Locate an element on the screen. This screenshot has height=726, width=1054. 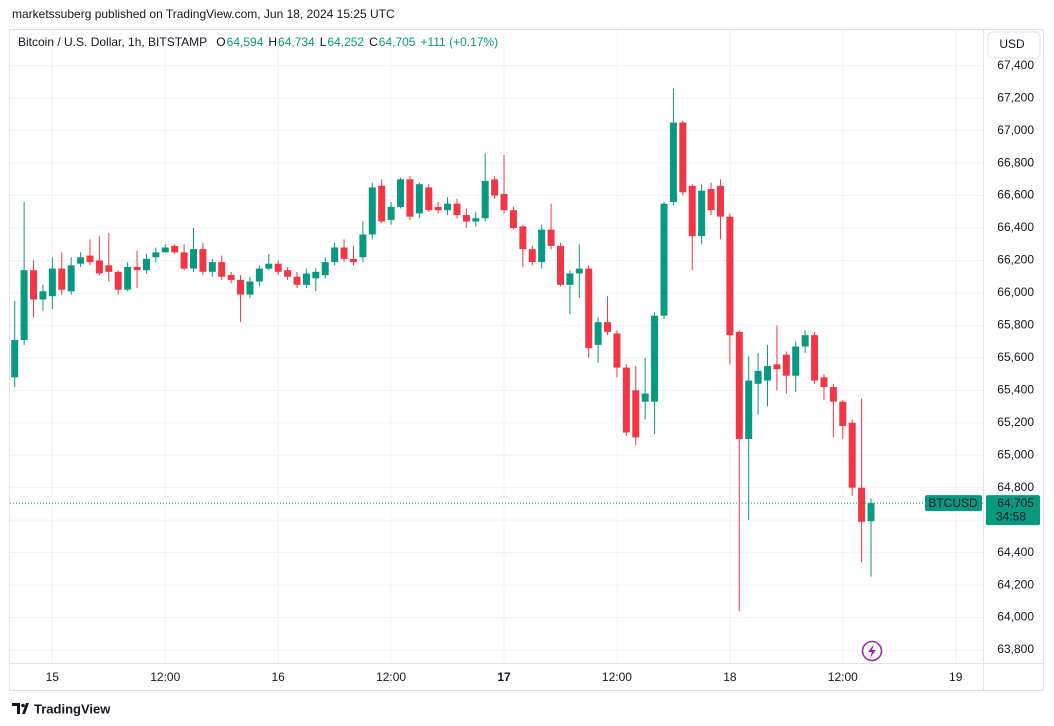
ohlc-value: 64,734 is located at coordinates (296, 42).